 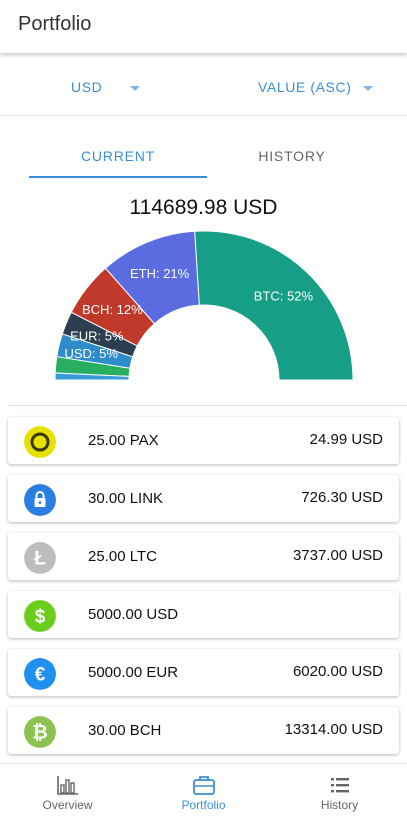 What do you see at coordinates (87, 87) in the screenshot?
I see `currency-dropdown-label: USD` at bounding box center [87, 87].